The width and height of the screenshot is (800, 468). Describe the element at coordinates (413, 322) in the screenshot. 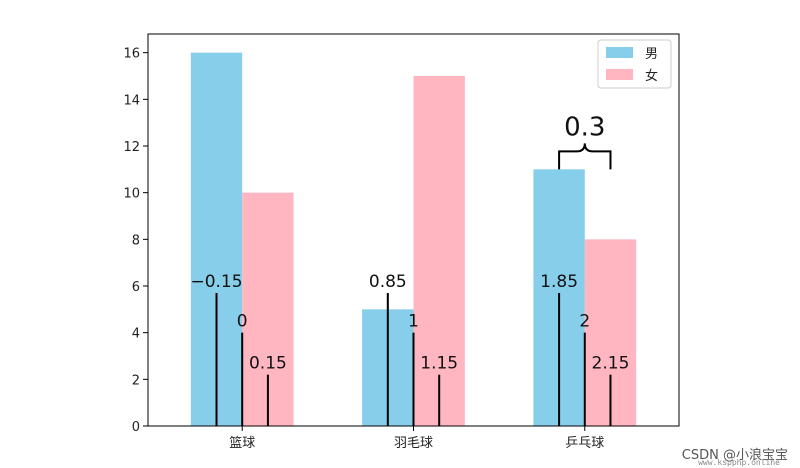

I see `annotation-label-4: 1` at that location.